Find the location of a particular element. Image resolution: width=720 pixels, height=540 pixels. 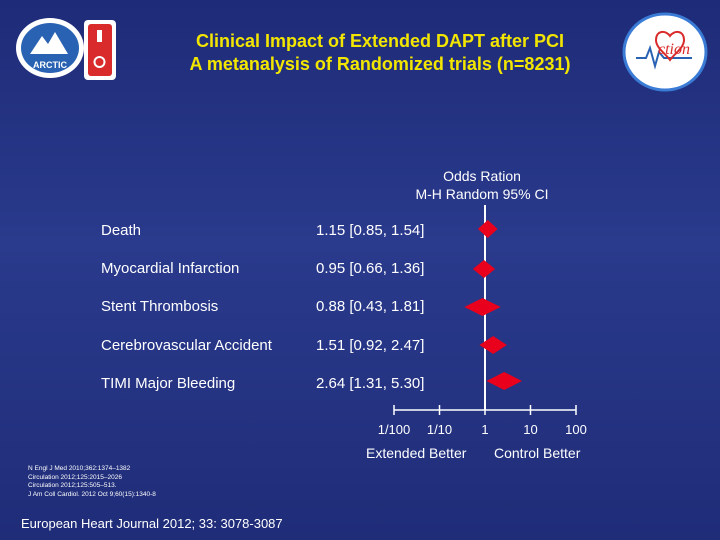

row-value-mi: 0.95 [0.66, 1.36] is located at coordinates (370, 268).